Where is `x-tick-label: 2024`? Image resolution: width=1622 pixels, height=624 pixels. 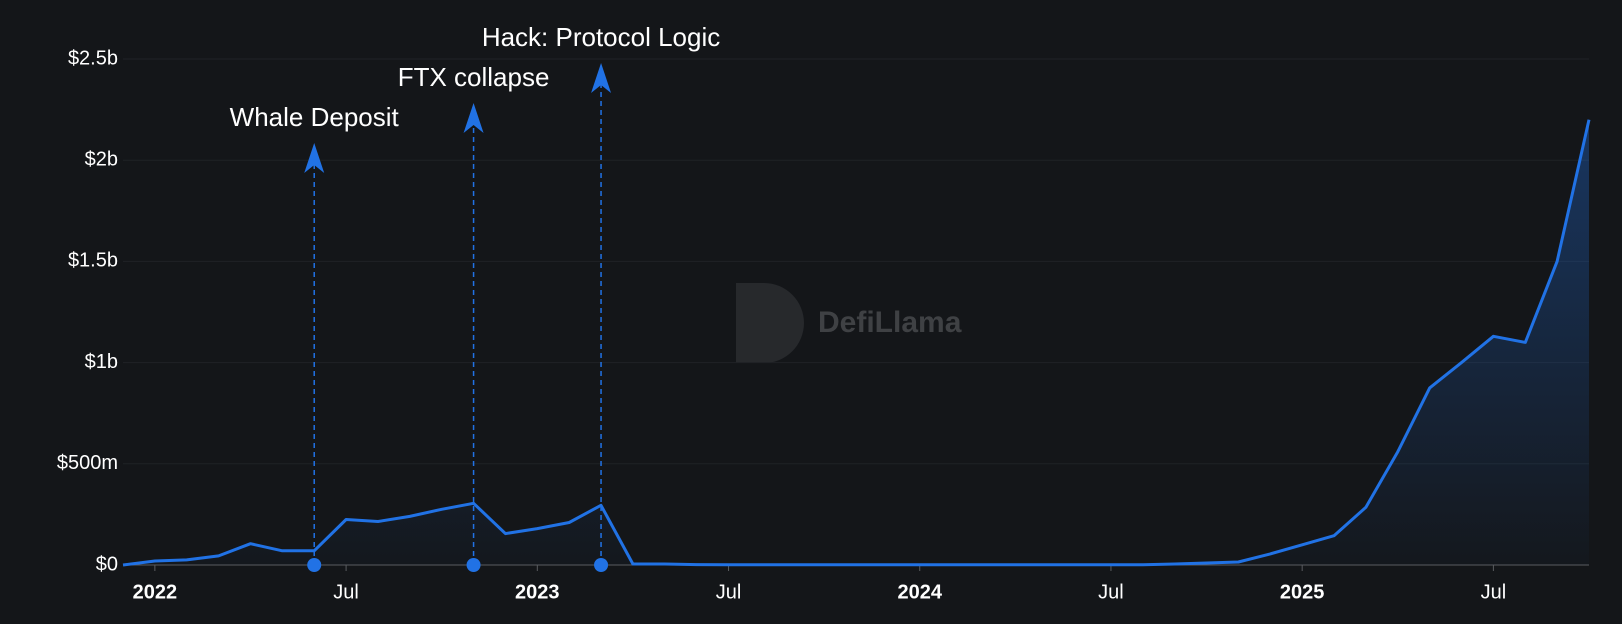
x-tick-label: 2024 is located at coordinates (919, 592).